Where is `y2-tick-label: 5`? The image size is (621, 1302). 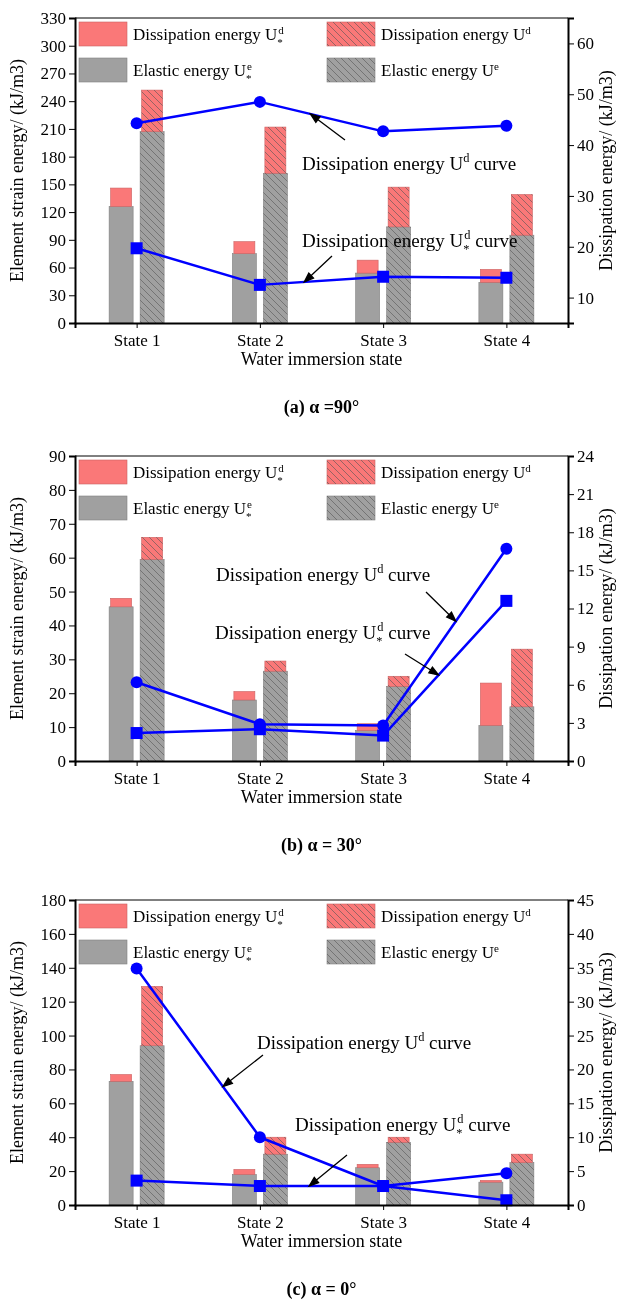
y2-tick-label: 5 is located at coordinates (581, 1172).